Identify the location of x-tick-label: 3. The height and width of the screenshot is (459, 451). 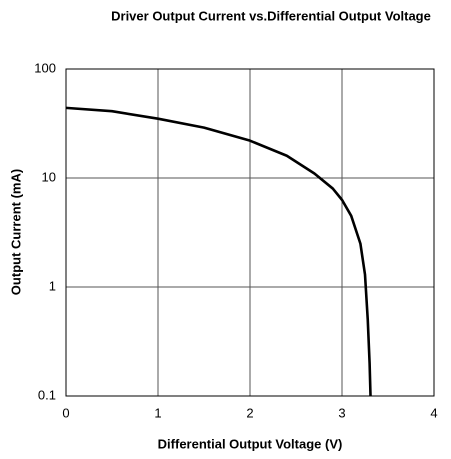
(341, 412).